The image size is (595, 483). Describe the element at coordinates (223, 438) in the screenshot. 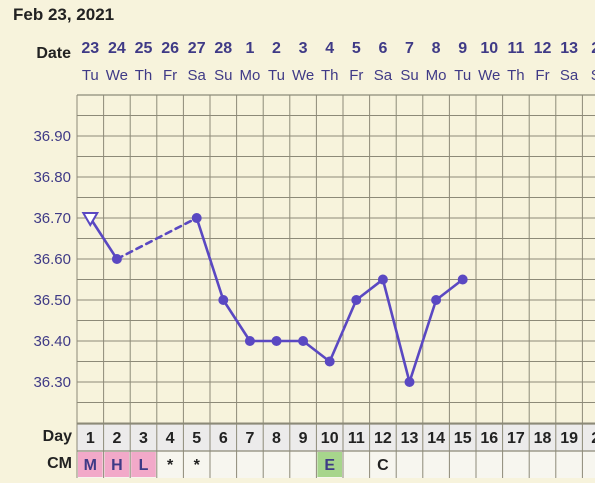

I see `cycle-day-label: 6` at that location.